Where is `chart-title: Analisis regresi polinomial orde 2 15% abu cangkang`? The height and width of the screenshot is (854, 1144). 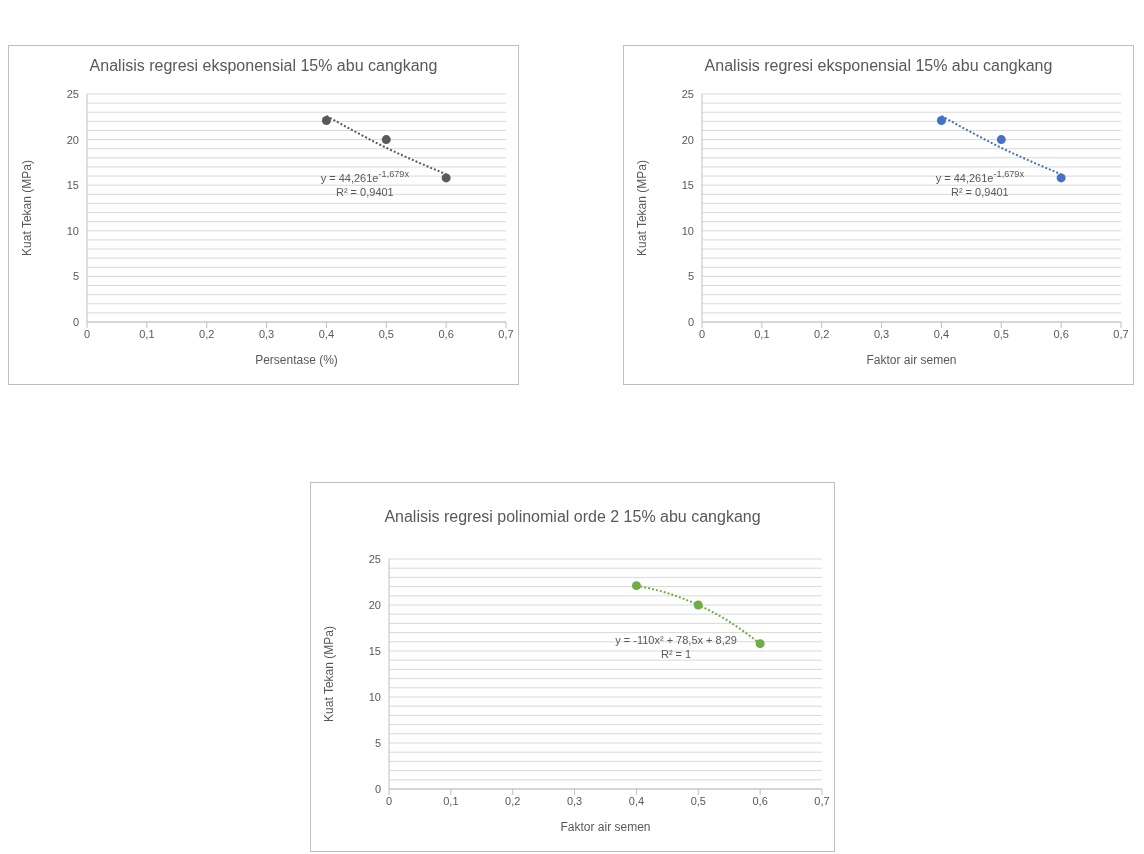
chart-title: Analisis regresi polinomial orde 2 15% abu cangkang is located at coordinates (572, 517).